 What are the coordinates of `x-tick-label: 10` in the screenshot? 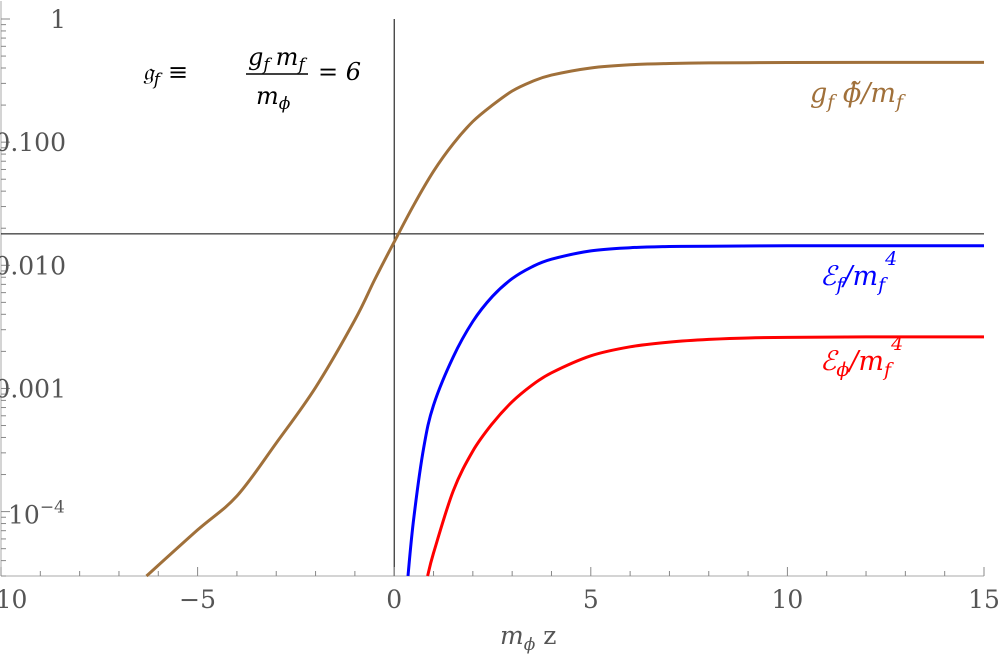 It's located at (787, 599).